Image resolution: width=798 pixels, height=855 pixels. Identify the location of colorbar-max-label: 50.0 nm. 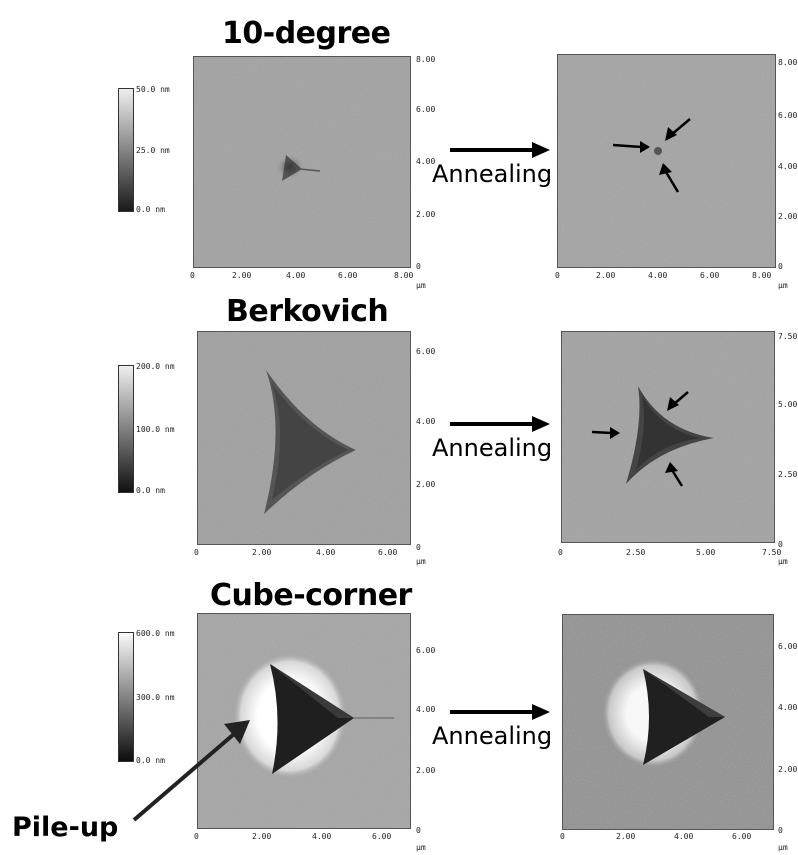
(153, 89).